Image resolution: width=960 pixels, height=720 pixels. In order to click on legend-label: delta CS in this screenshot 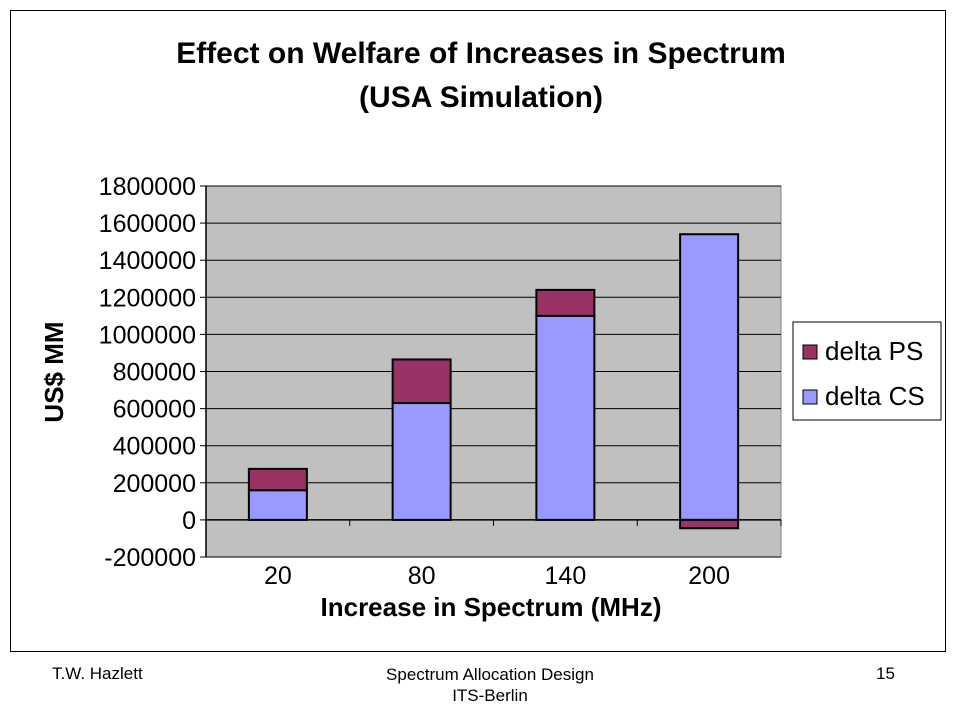, I will do `click(875, 396)`.